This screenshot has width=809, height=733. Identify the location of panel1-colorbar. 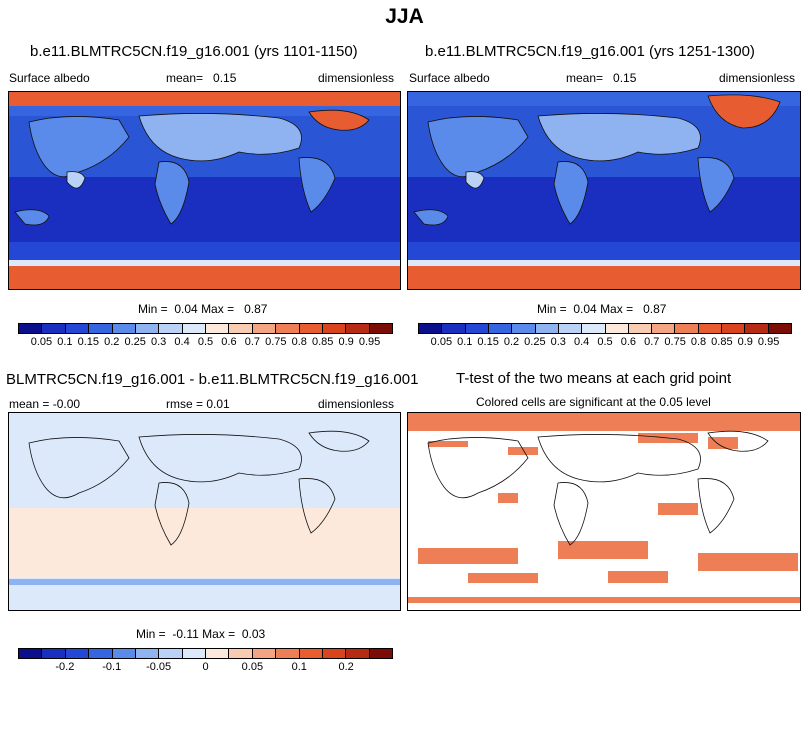
(205, 328).